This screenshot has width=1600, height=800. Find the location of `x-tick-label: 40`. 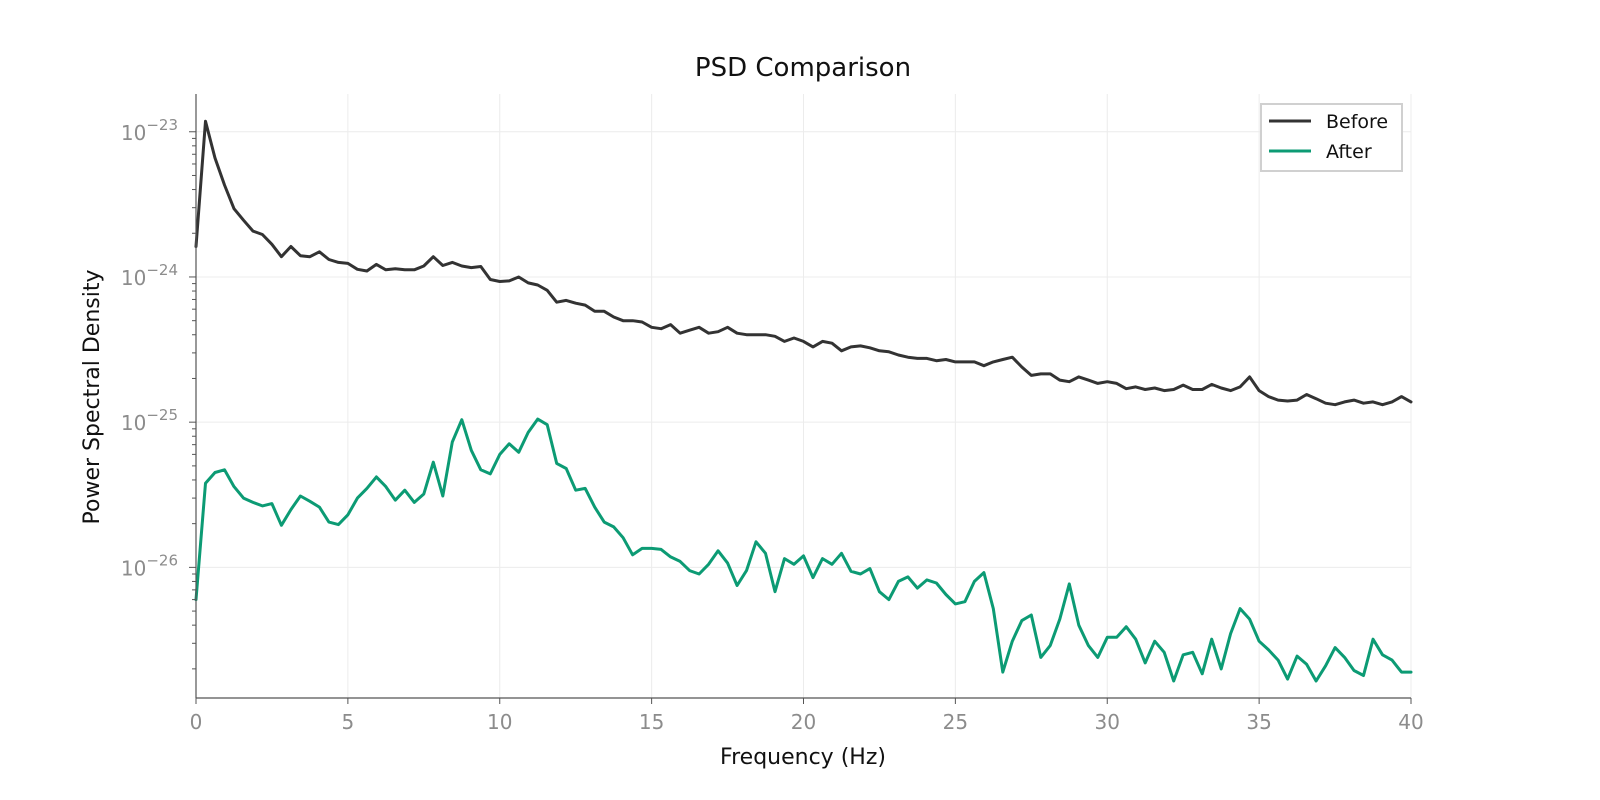

x-tick-label: 40 is located at coordinates (1410, 722).